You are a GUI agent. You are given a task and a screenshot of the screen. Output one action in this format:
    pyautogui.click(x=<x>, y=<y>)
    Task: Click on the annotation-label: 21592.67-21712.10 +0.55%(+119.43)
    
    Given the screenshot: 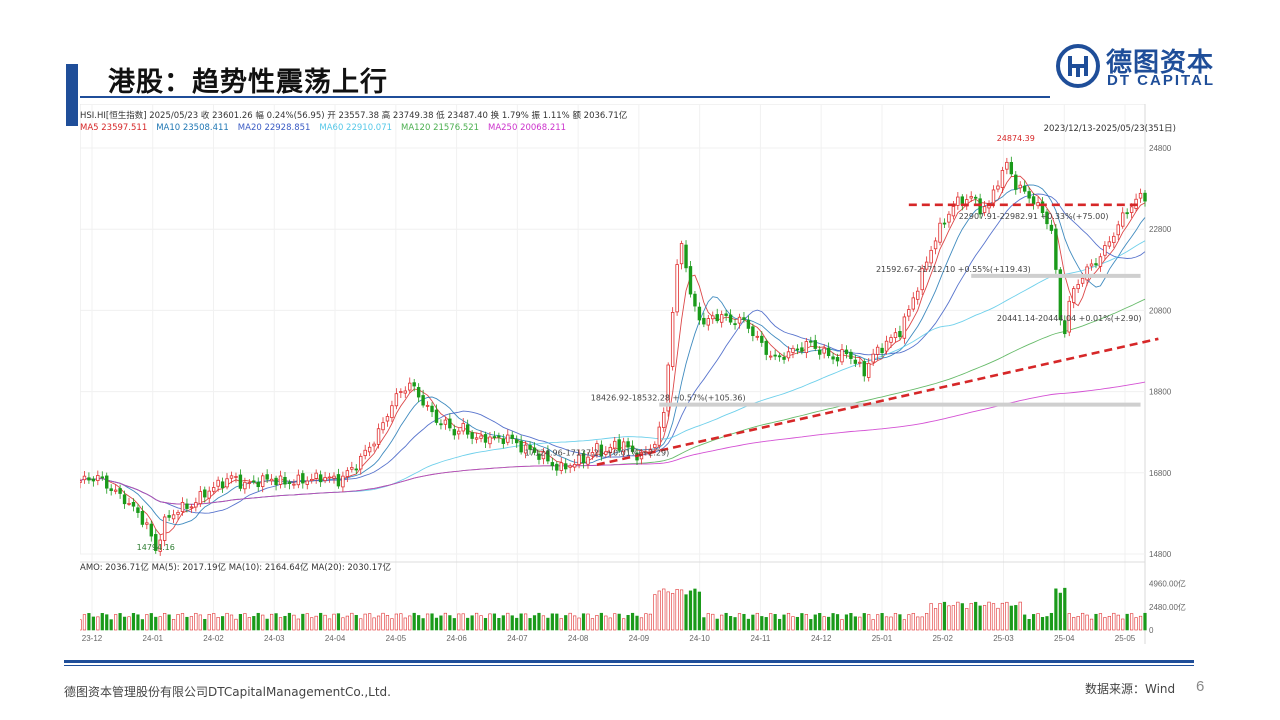 What is the action you would take?
    pyautogui.click(x=953, y=269)
    